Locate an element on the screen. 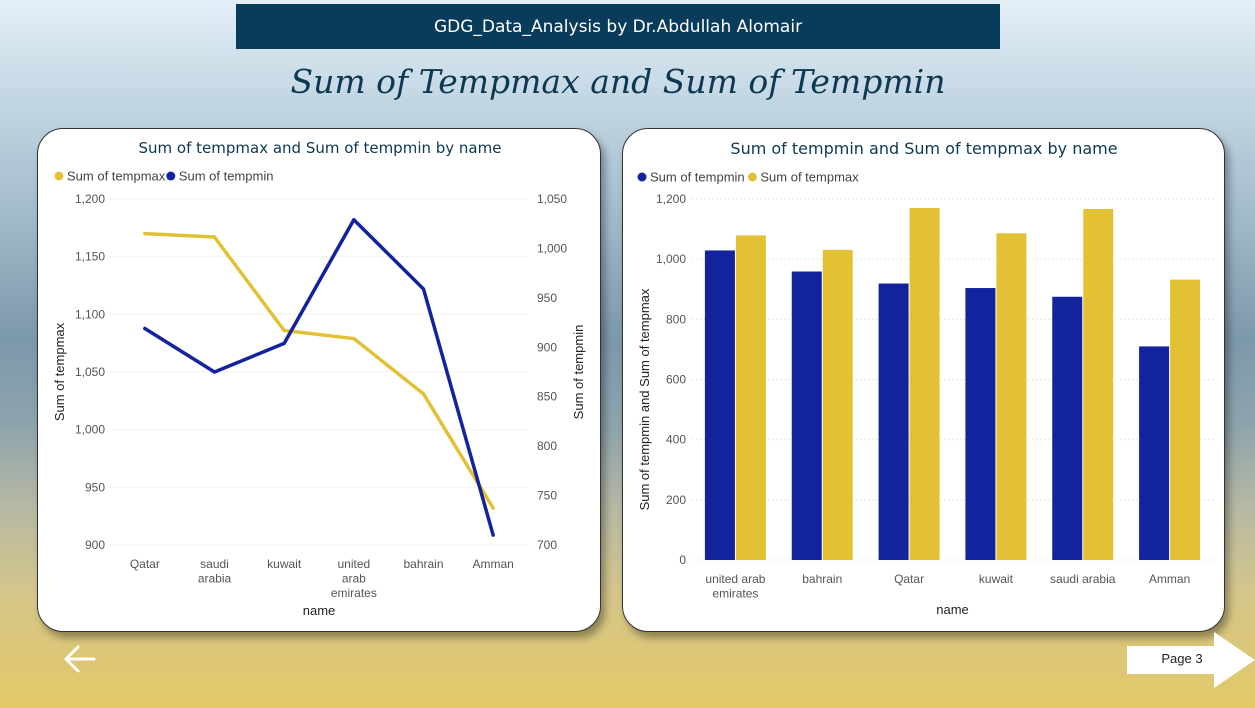 This screenshot has width=1255, height=708. y-tick-right: 700 is located at coordinates (547, 545).